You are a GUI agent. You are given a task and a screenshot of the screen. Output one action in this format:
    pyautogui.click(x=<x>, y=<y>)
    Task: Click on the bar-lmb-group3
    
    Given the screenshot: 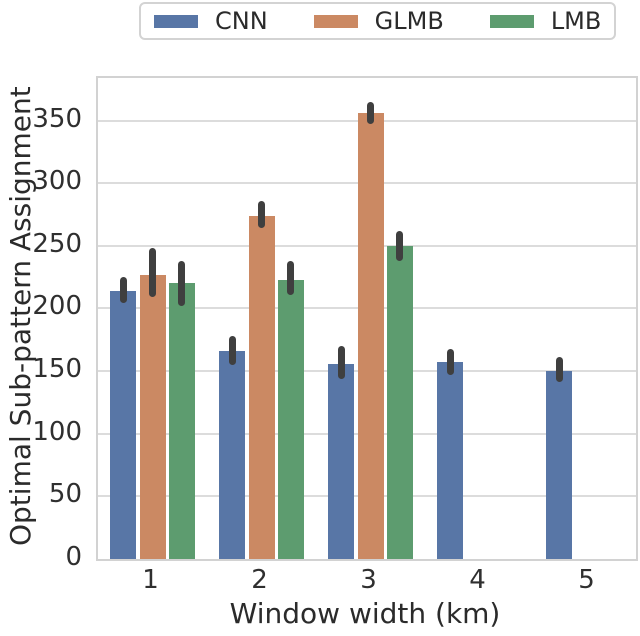 What is the action you would take?
    pyautogui.click(x=399, y=402)
    